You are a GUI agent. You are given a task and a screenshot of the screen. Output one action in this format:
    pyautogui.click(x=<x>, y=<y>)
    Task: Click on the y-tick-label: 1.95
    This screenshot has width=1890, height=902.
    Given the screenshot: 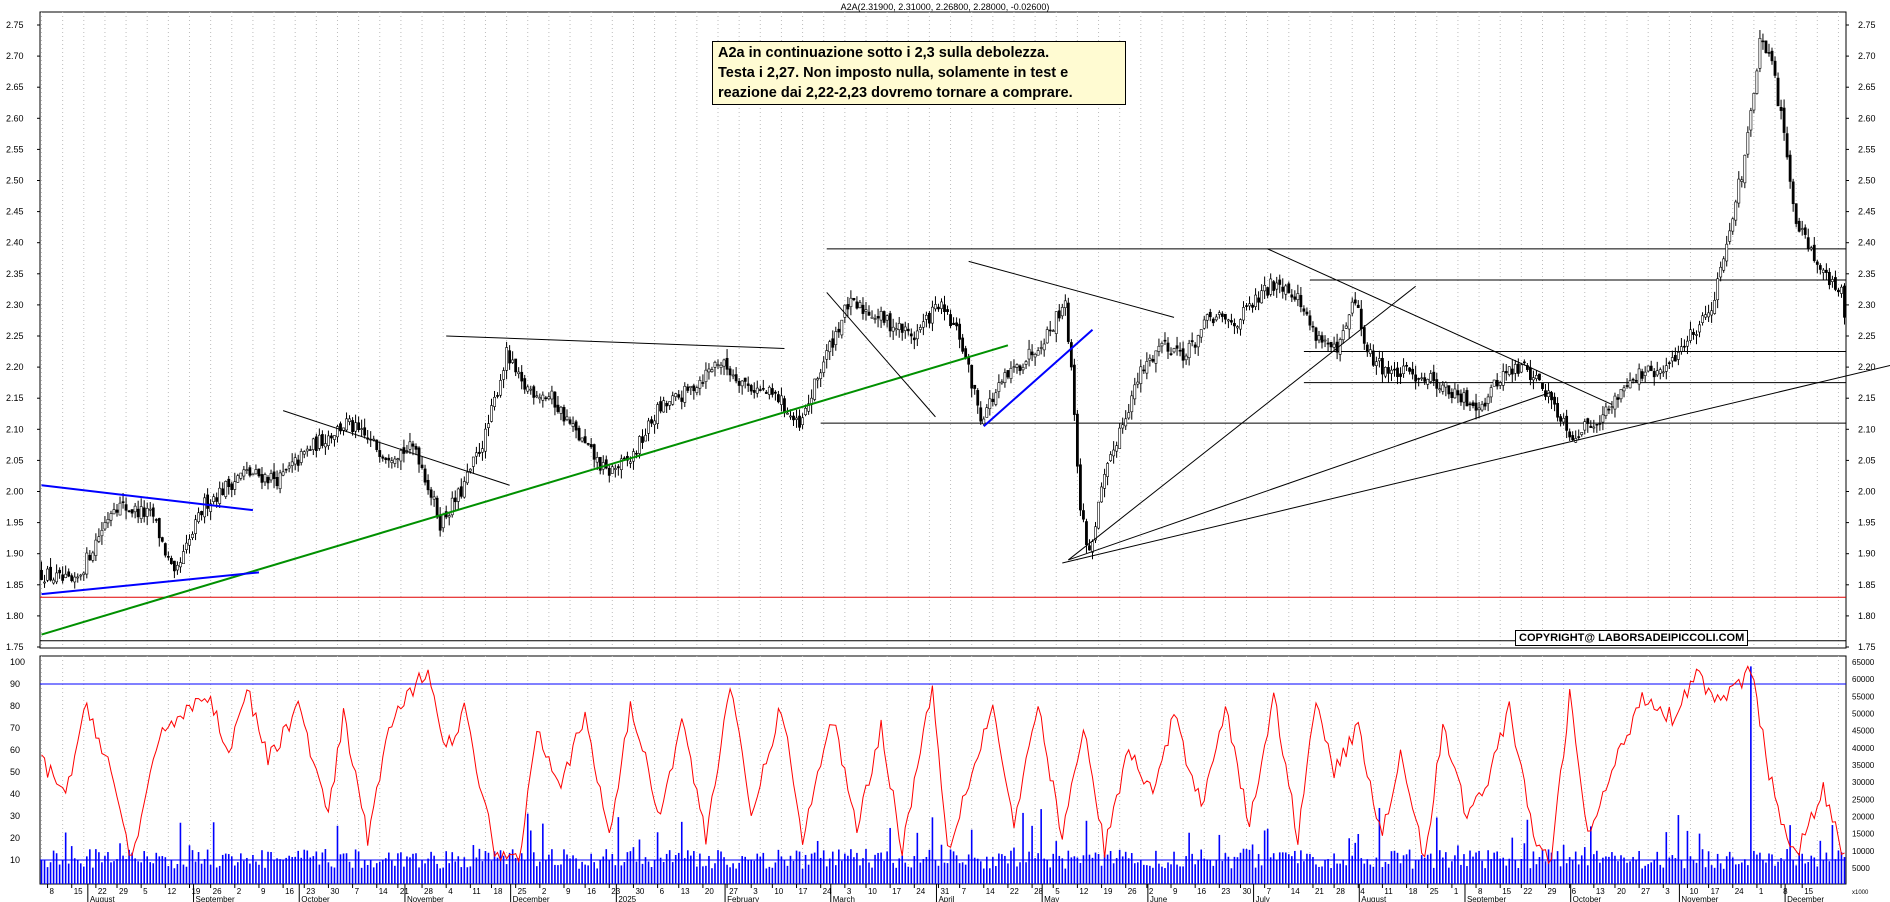 What is the action you would take?
    pyautogui.click(x=1867, y=523)
    